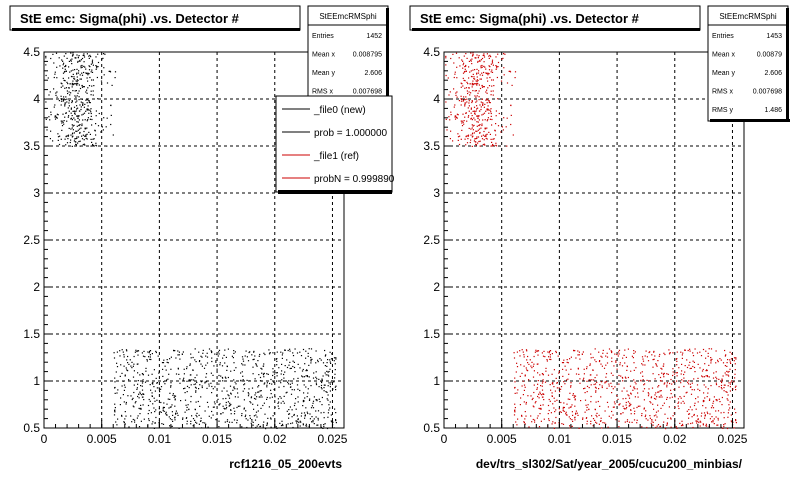 This screenshot has height=480, width=800. What do you see at coordinates (323, 55) in the screenshot?
I see `stats-label: Mean x` at bounding box center [323, 55].